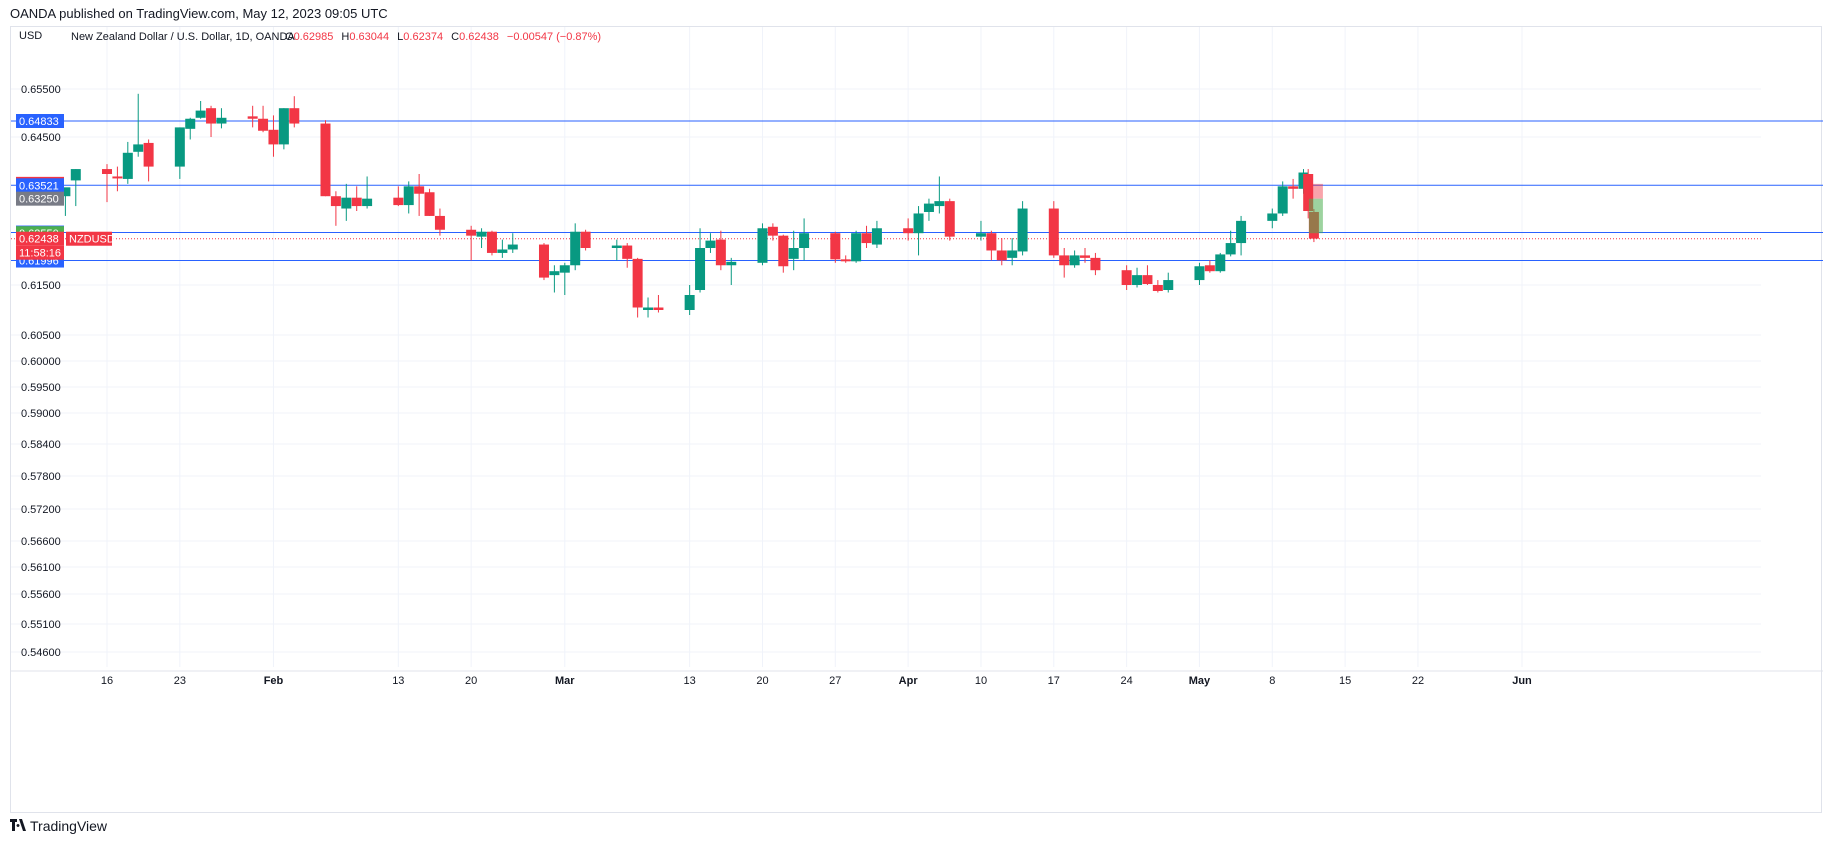  Describe the element at coordinates (1522, 681) in the screenshot. I see `x-tick-label: Jun` at that location.